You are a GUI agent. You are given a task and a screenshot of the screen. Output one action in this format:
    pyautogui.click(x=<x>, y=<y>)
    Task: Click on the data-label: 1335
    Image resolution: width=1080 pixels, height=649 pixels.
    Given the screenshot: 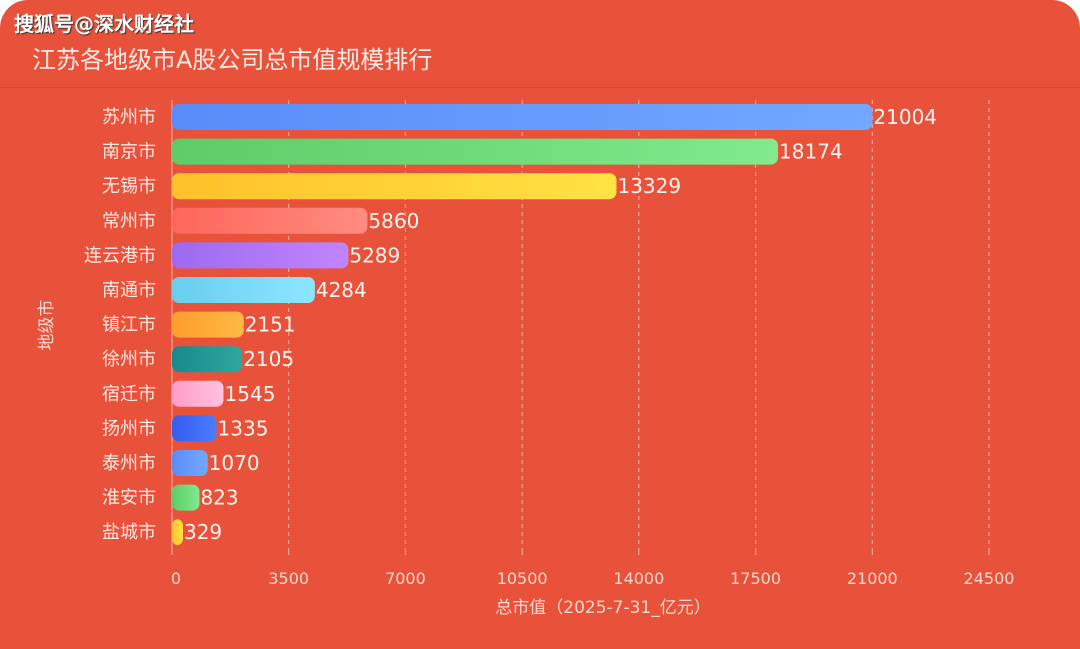 What is the action you would take?
    pyautogui.click(x=243, y=428)
    